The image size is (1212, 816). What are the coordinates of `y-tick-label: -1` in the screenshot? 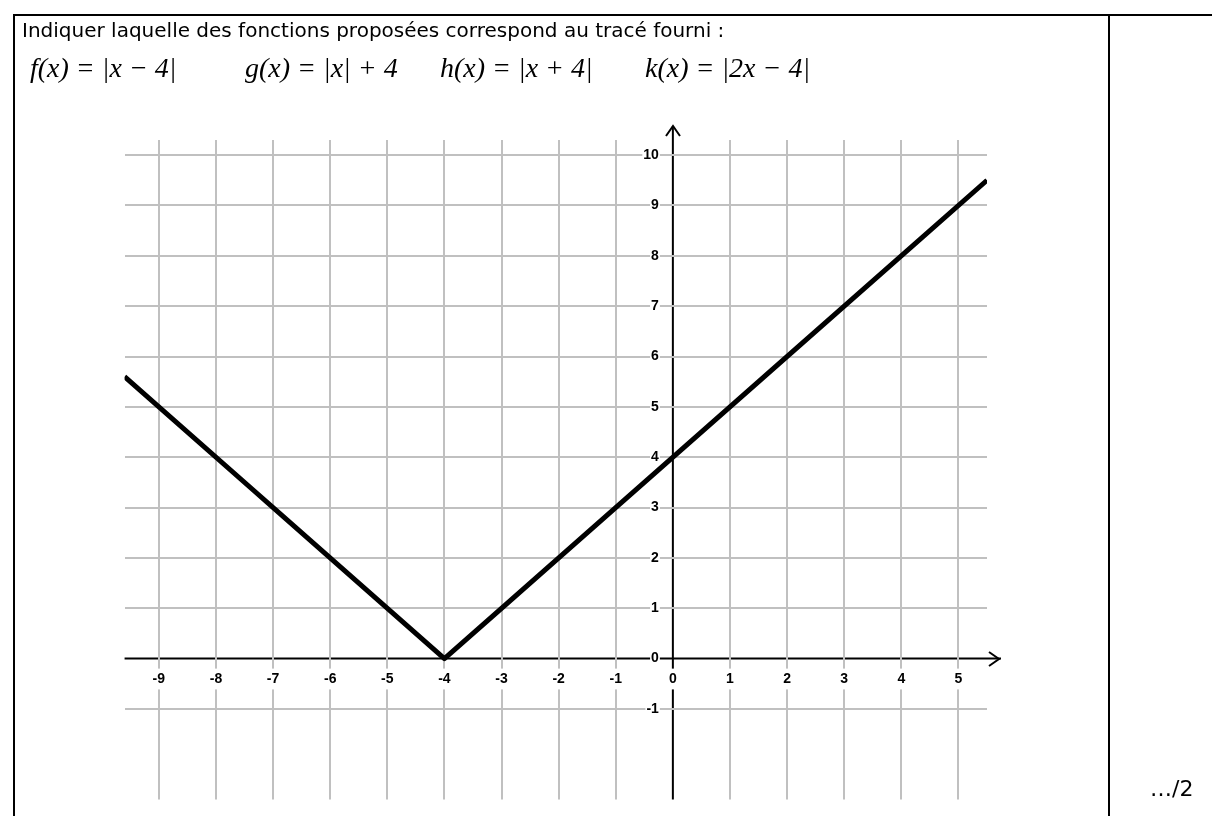 It's located at (653, 707).